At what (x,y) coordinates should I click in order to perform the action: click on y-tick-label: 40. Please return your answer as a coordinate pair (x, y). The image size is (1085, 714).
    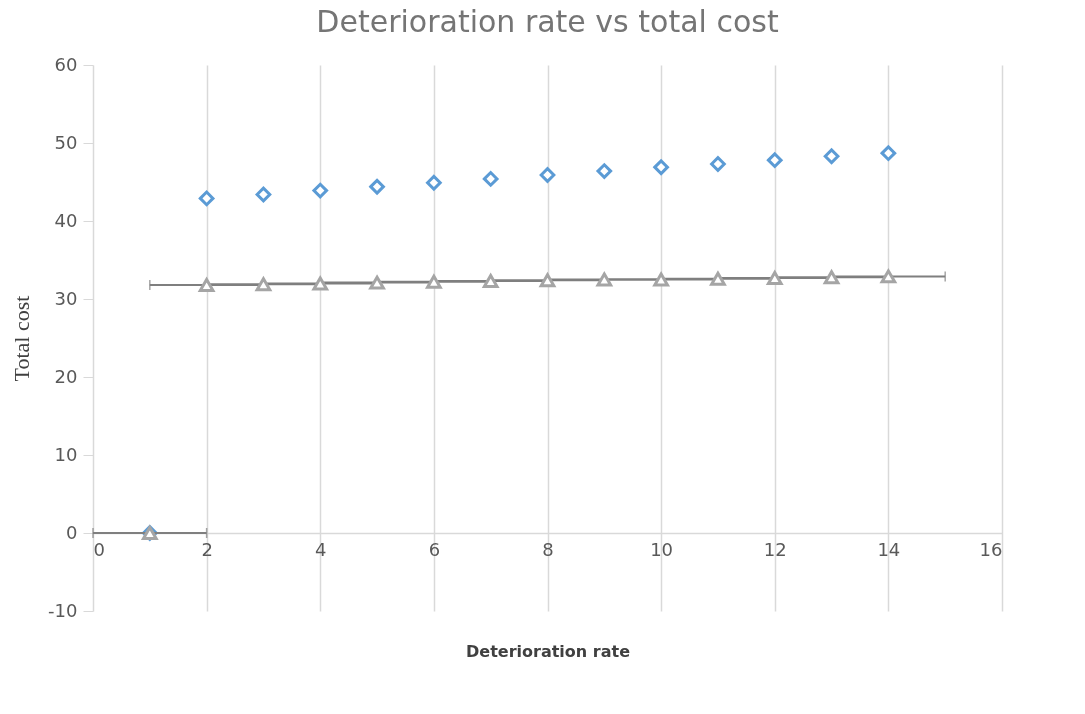
    Looking at the image, I should click on (66, 220).